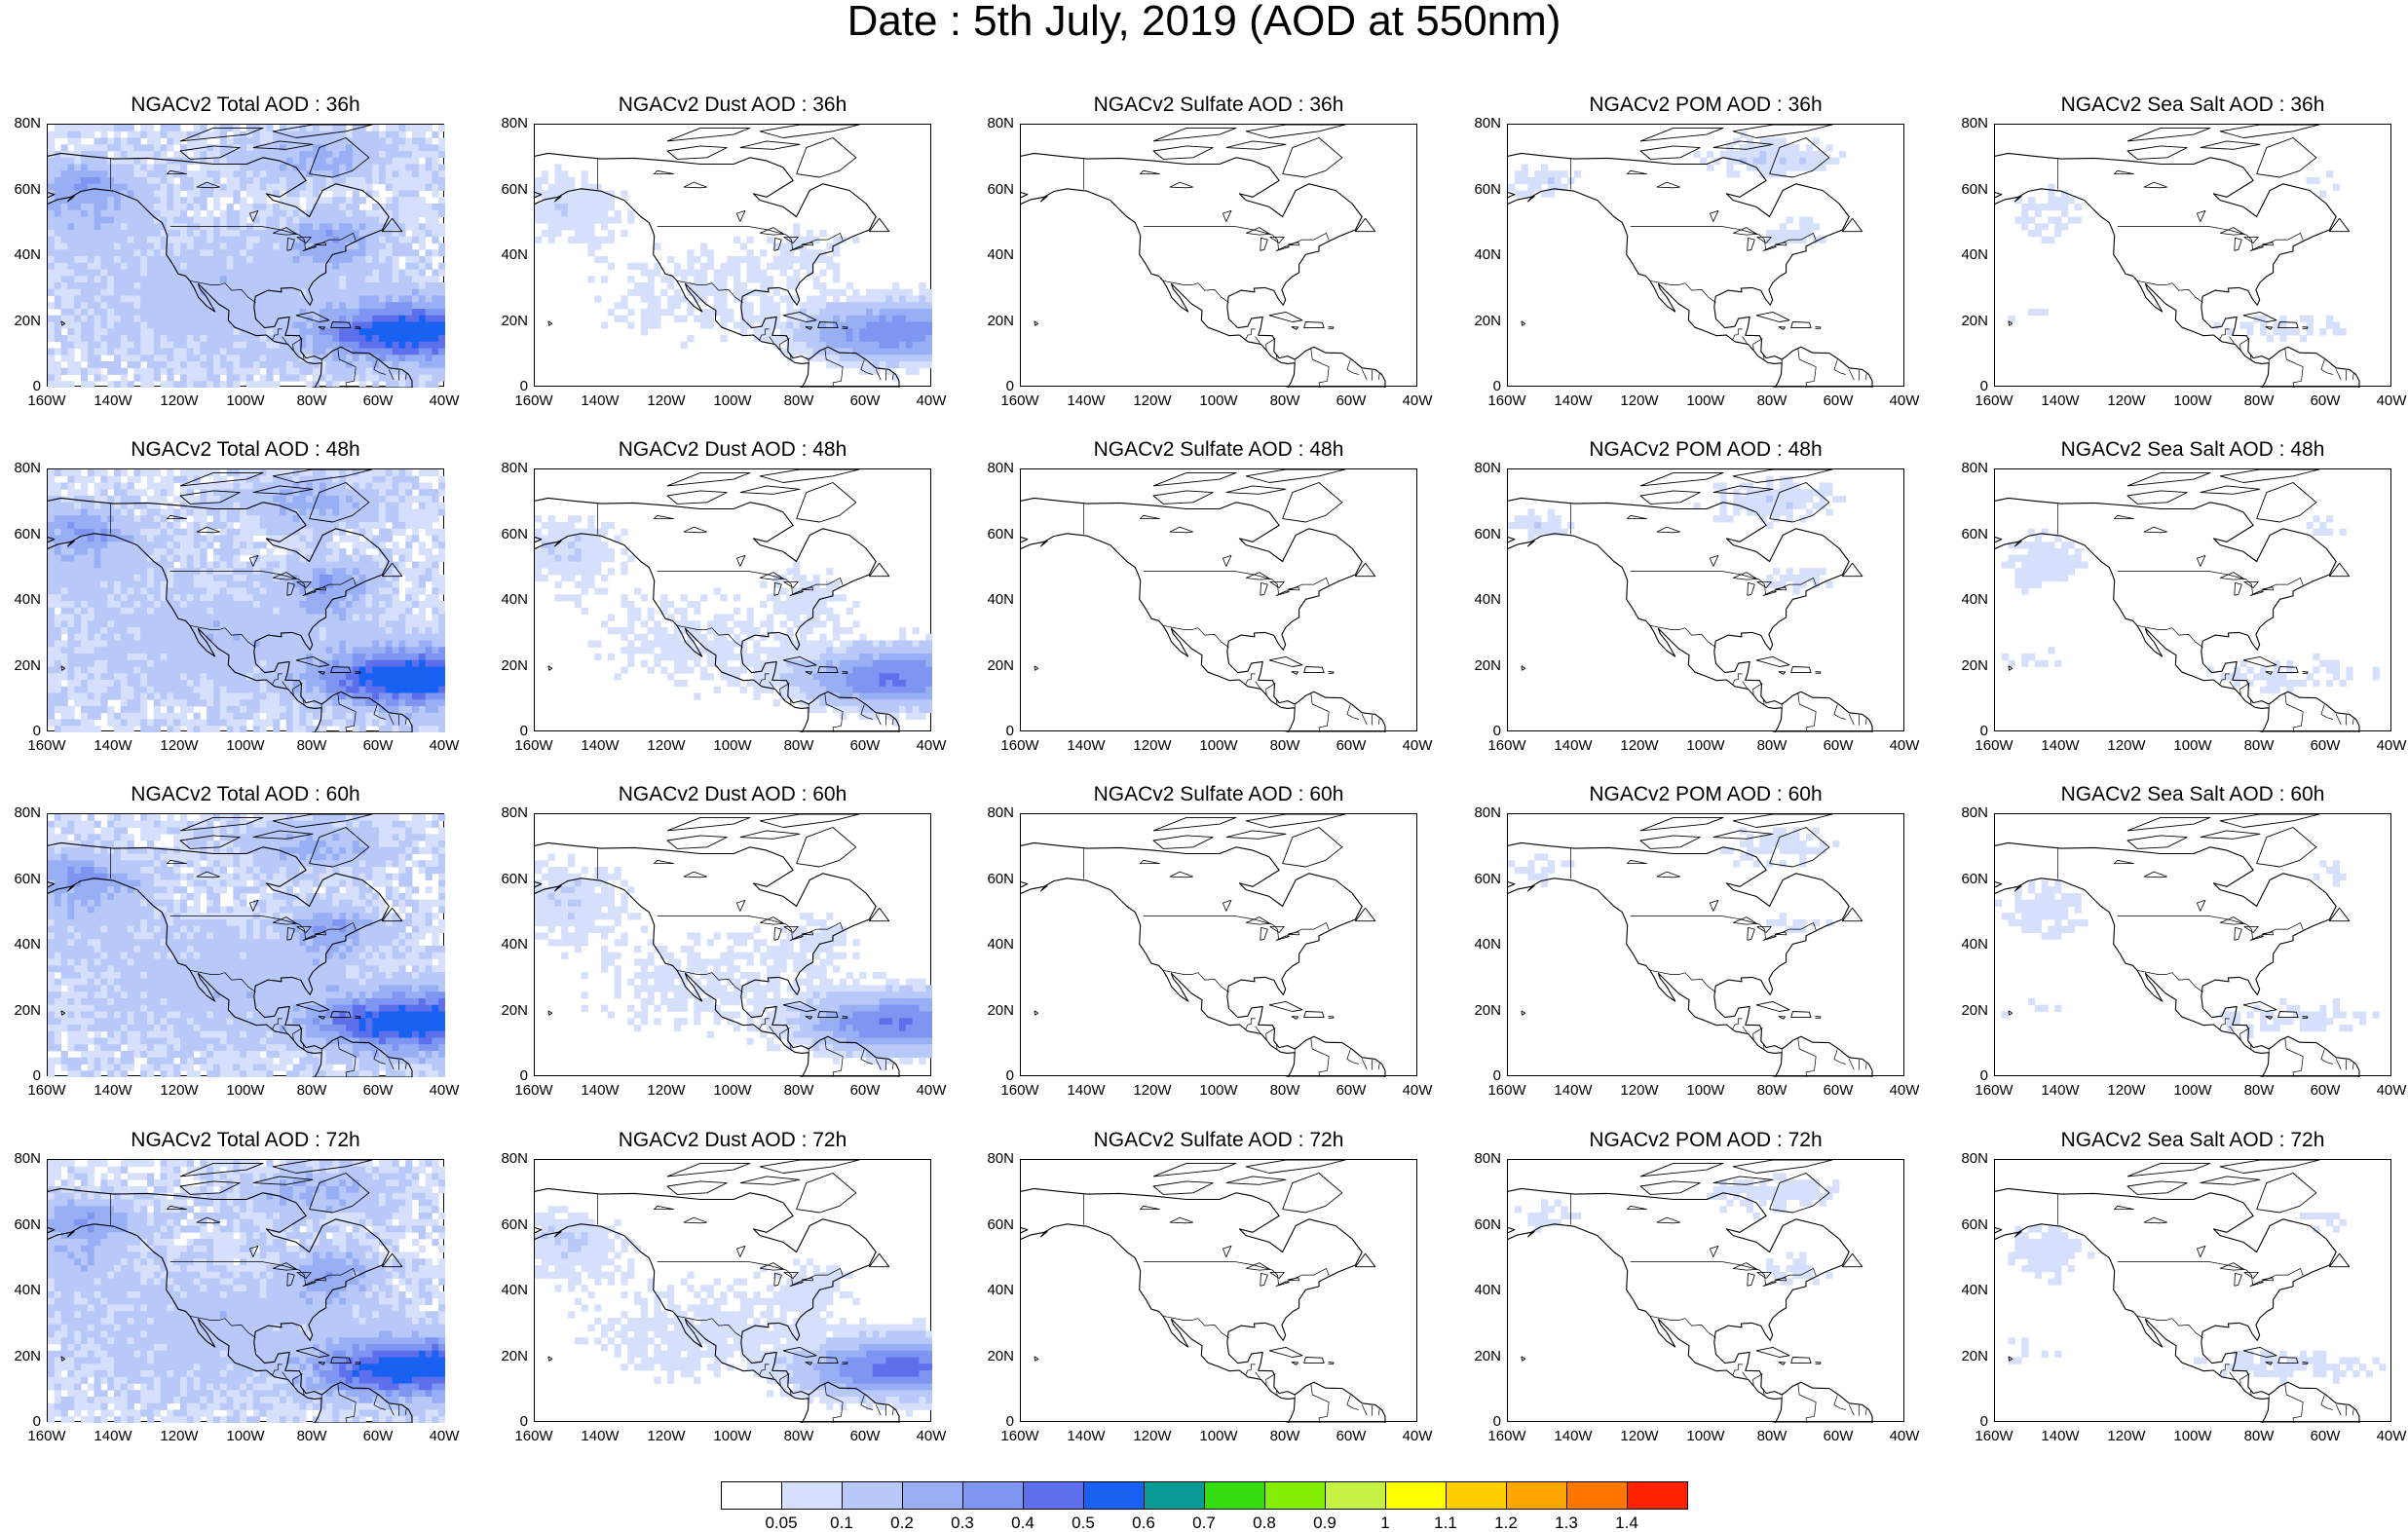  I want to click on x-tick-label: 160W, so click(1020, 401).